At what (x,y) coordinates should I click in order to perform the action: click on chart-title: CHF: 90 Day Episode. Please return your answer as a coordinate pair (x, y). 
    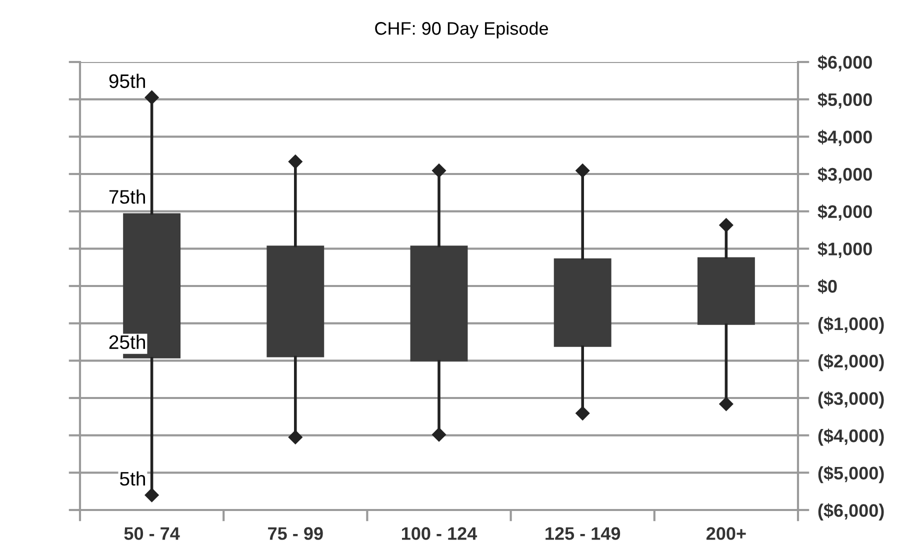
    Looking at the image, I should click on (461, 30).